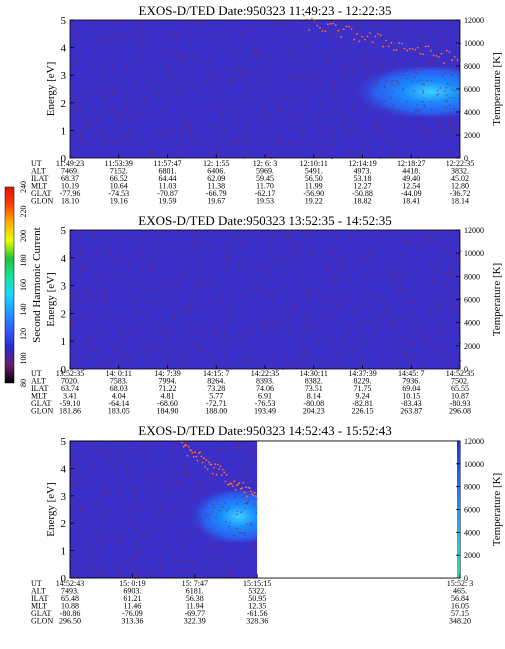  I want to click on y-tick-label: 0, so click(64, 159).